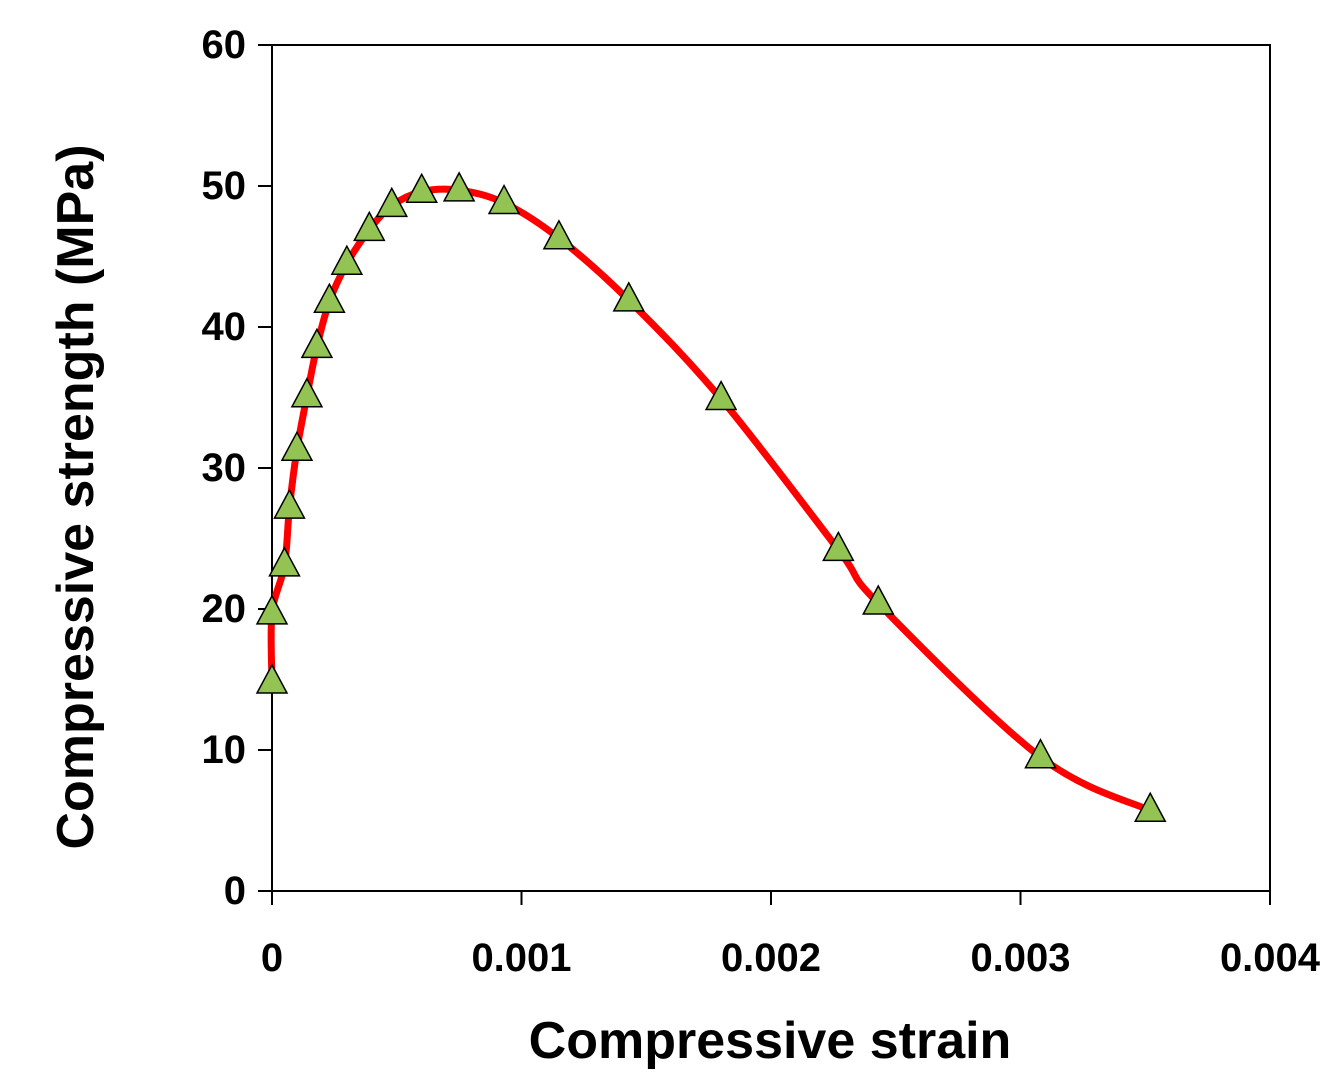 Image resolution: width=1343 pixels, height=1084 pixels. What do you see at coordinates (235, 891) in the screenshot?
I see `y-tick-label: 0` at bounding box center [235, 891].